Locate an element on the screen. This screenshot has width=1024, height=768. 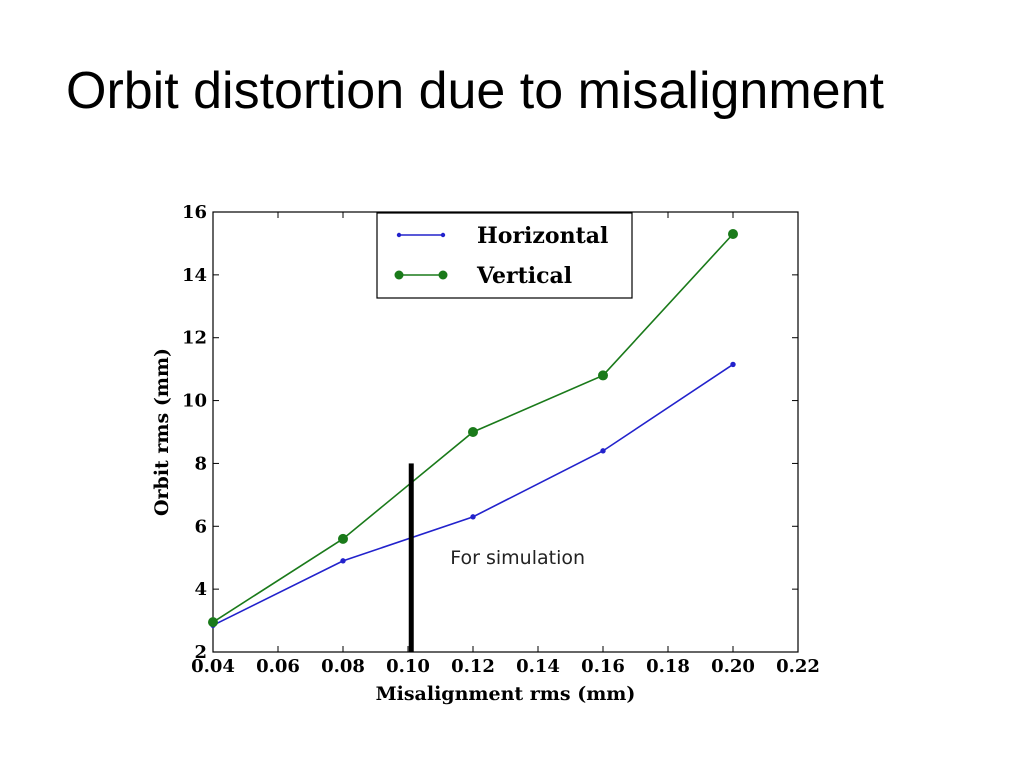
y-tick-label: 8 is located at coordinates (200, 463).